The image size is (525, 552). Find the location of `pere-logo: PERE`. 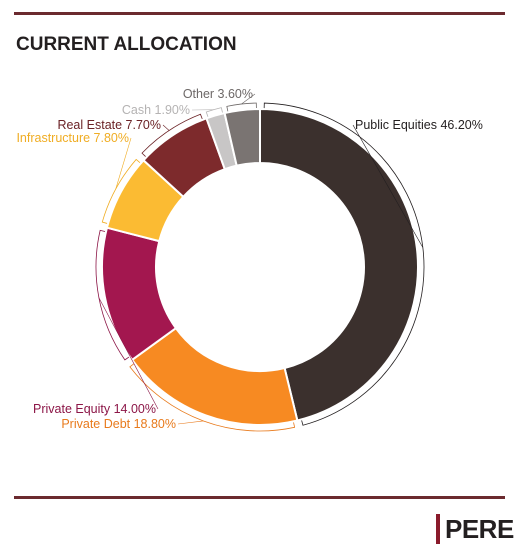

pere-logo: PERE is located at coordinates (475, 529).